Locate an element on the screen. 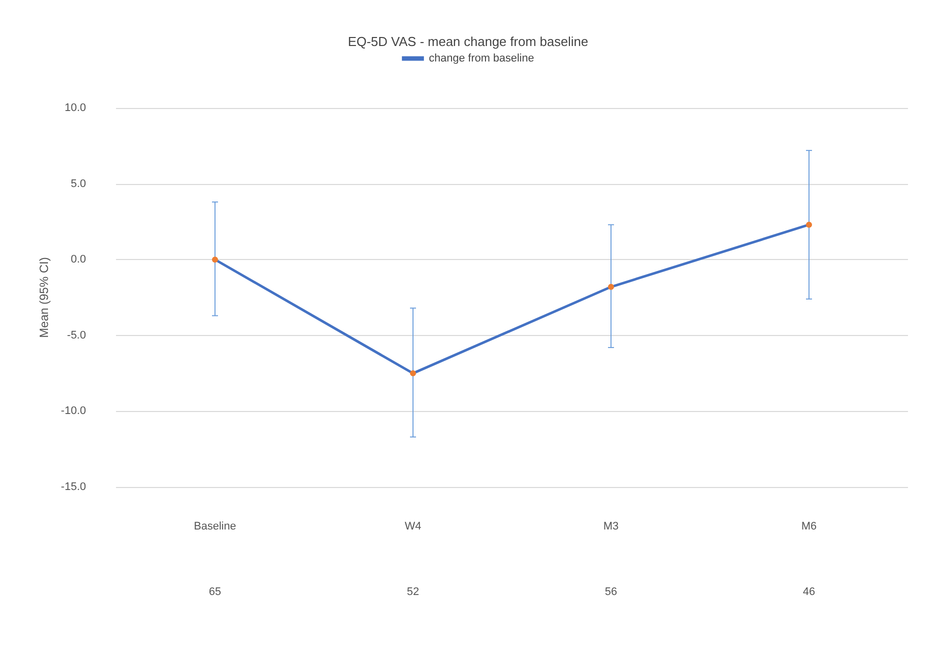  y-axis-title: Mean (95% CI) is located at coordinates (44, 297).